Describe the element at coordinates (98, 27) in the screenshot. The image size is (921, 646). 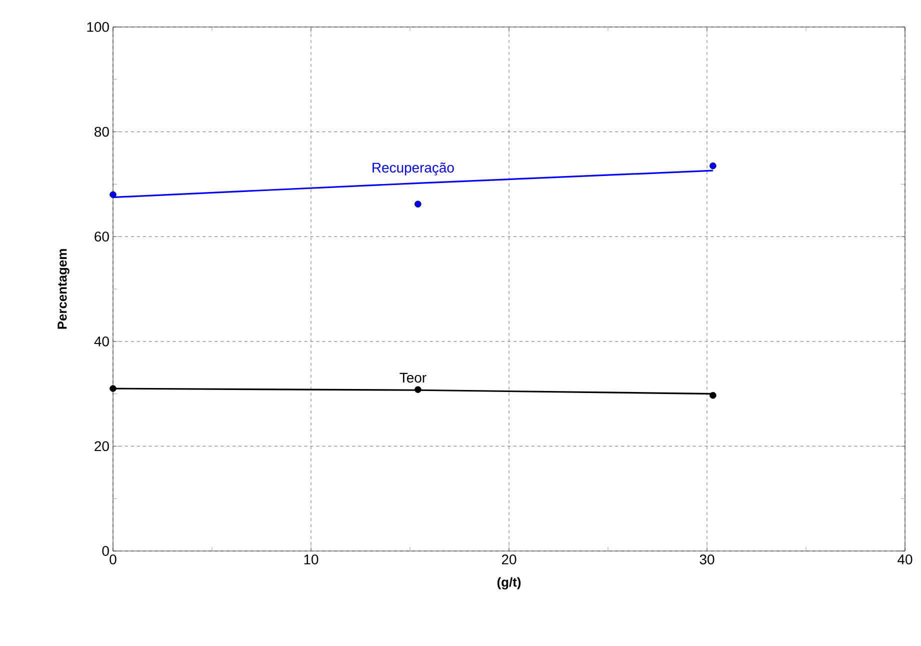
I see `y-tick-label: 100` at that location.